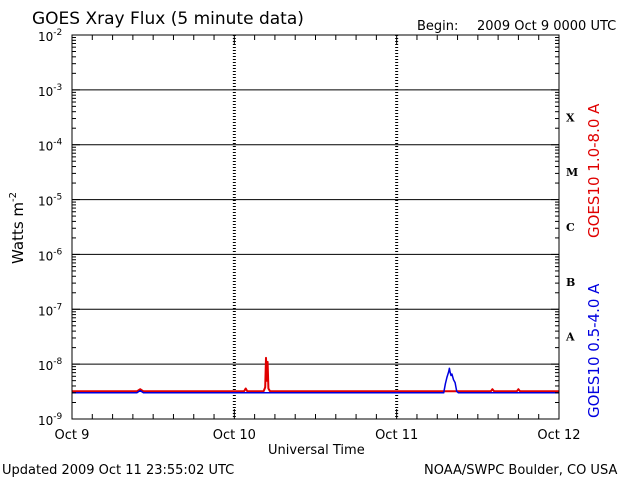  Describe the element at coordinates (168, 19) in the screenshot. I see `chart-title: GOES Xray Flux (5 minute data)` at that location.